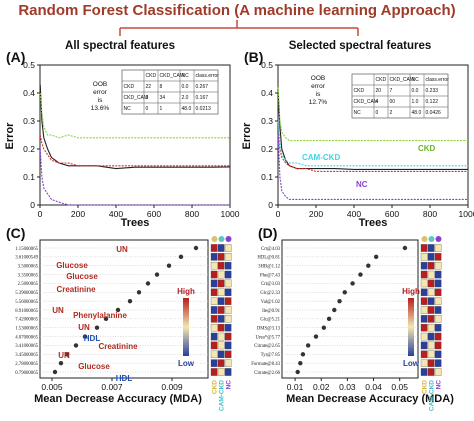 Image resolution: width=474 pixels, height=421 pixels. I want to click on metabolite-annotation: UN, so click(64, 355).